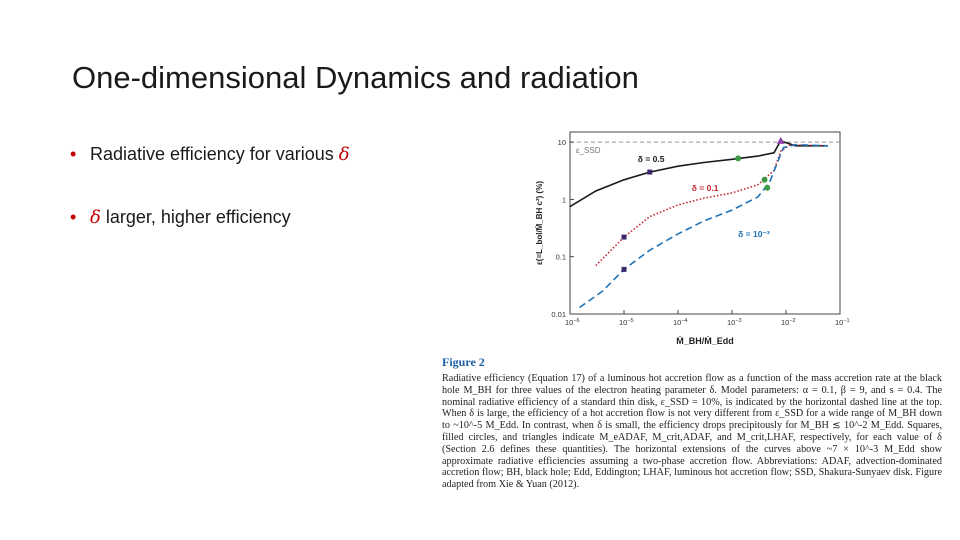 The height and width of the screenshot is (540, 960). What do you see at coordinates (788, 322) in the screenshot?
I see `x-tick-label: 10⁻²` at bounding box center [788, 322].